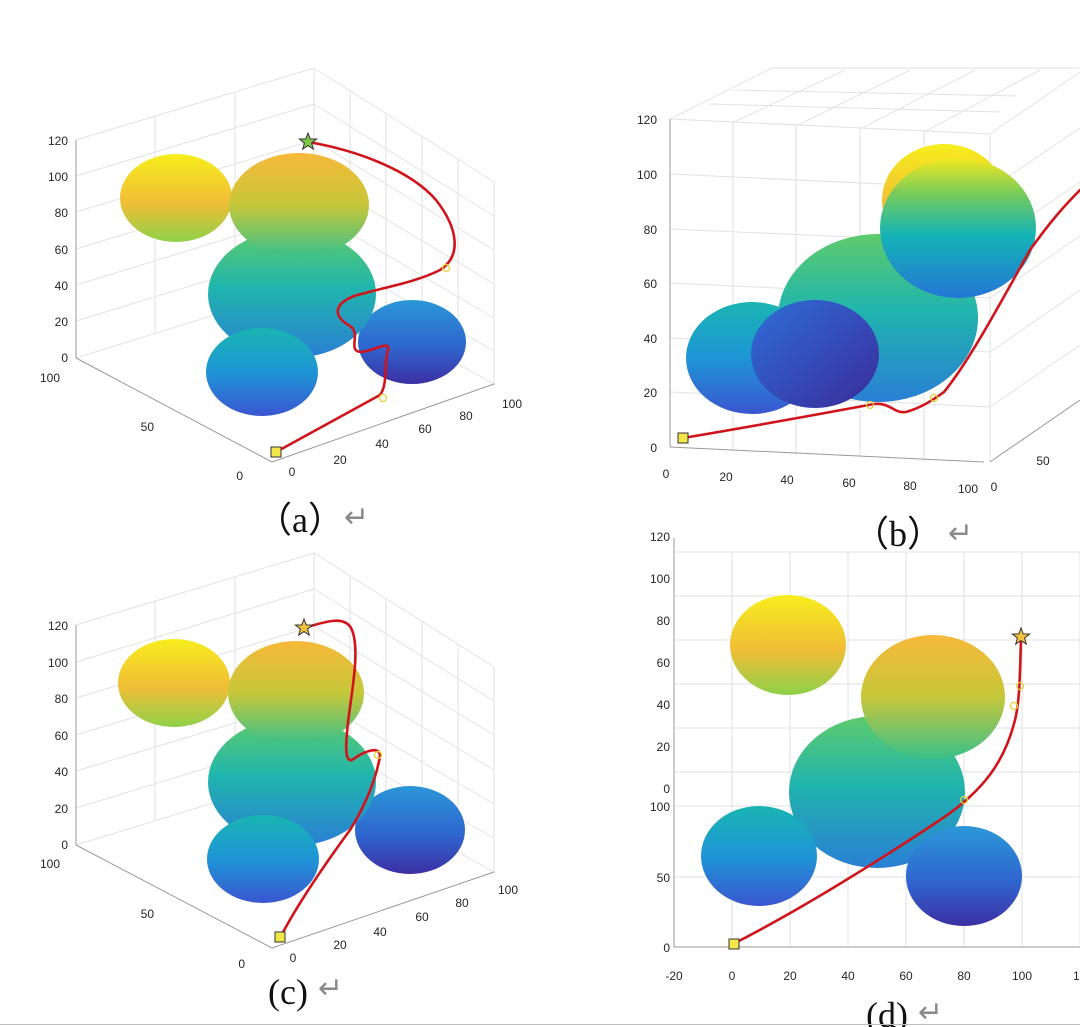  What do you see at coordinates (50, 864) in the screenshot?
I see `y-tick: 100` at bounding box center [50, 864].